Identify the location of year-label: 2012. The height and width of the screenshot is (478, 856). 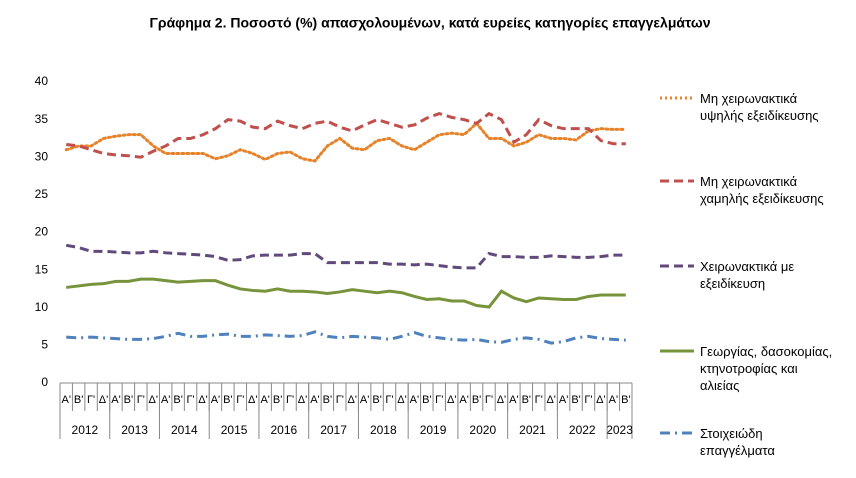
(85, 430).